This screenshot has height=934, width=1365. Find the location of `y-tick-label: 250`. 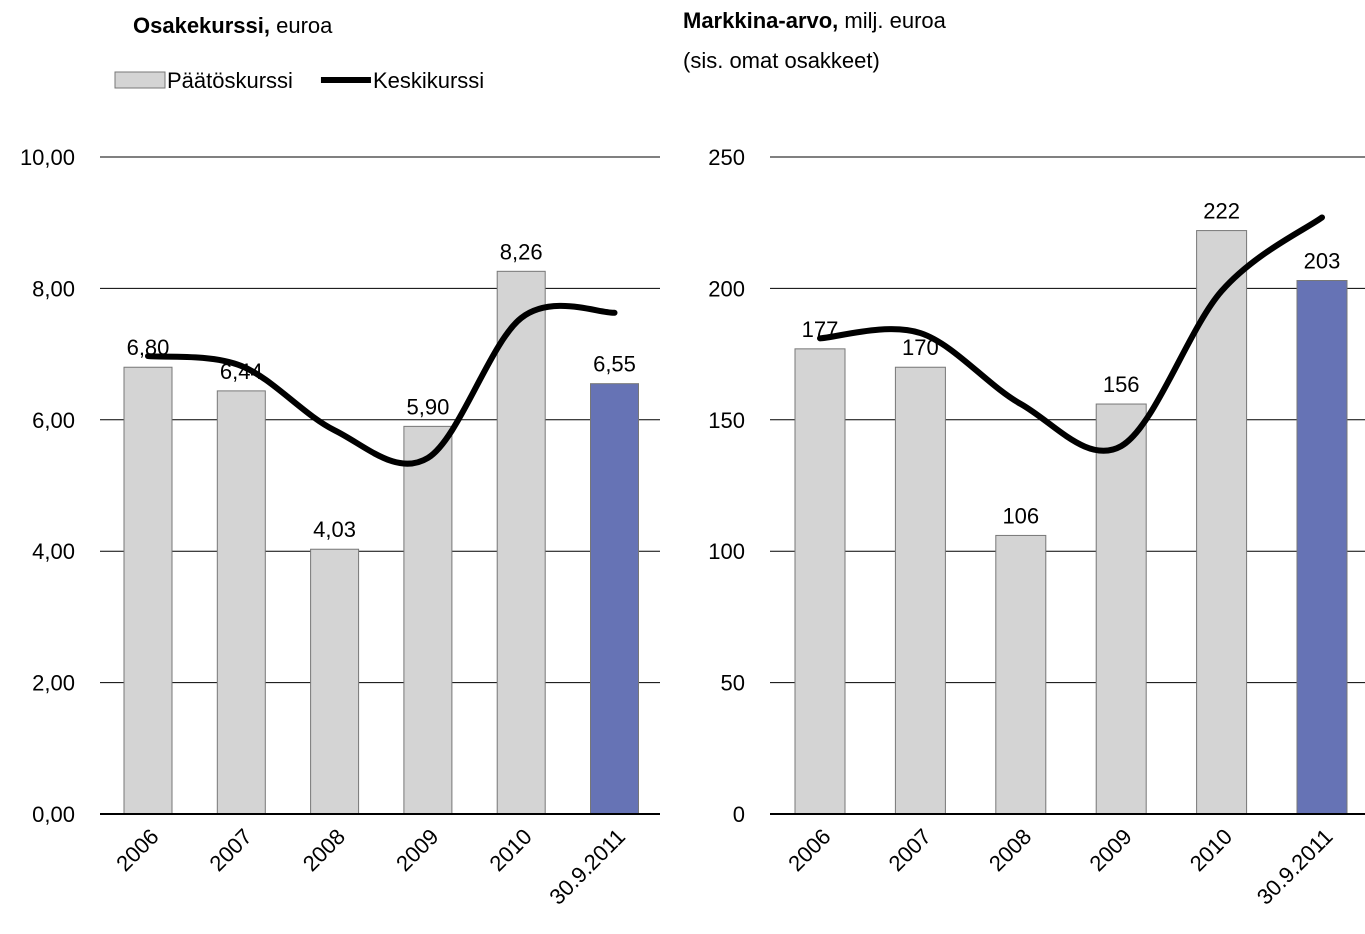

y-tick-label: 250 is located at coordinates (726, 157).